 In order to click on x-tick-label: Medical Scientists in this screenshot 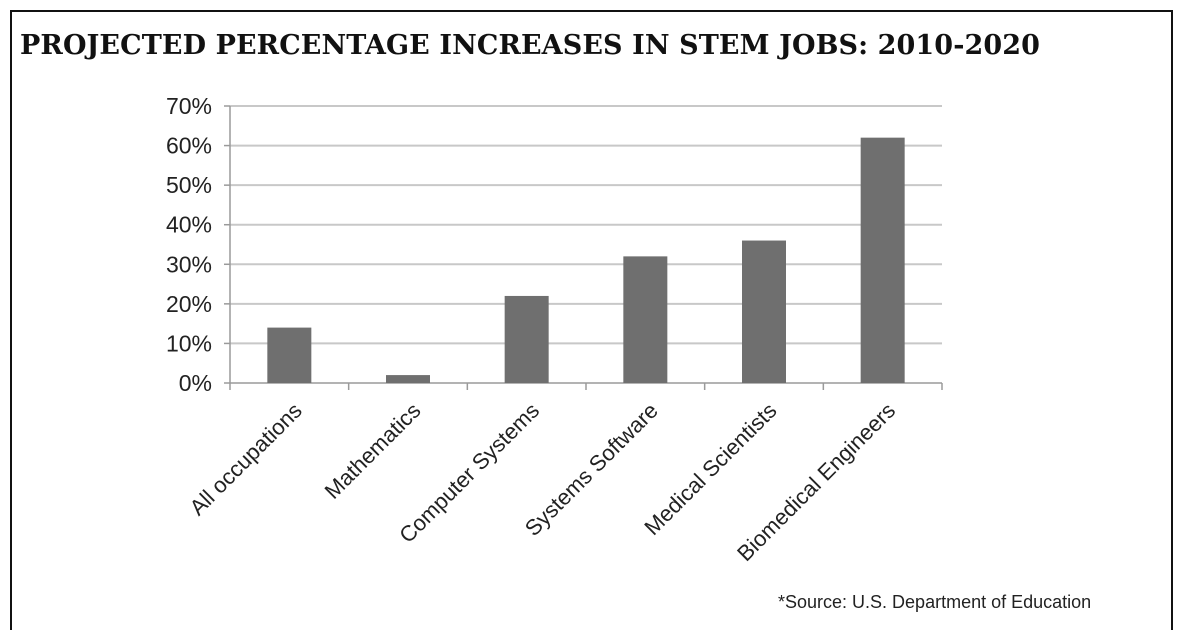, I will do `click(710, 469)`.